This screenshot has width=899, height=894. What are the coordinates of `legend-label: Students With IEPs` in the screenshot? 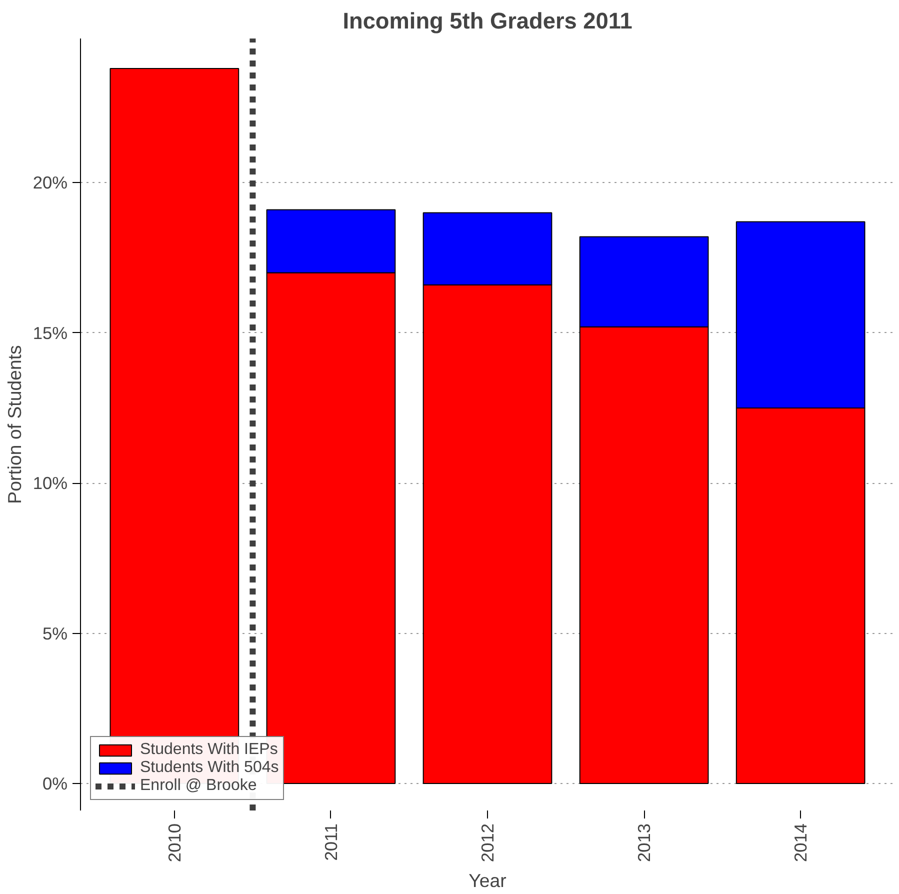 It's located at (209, 750).